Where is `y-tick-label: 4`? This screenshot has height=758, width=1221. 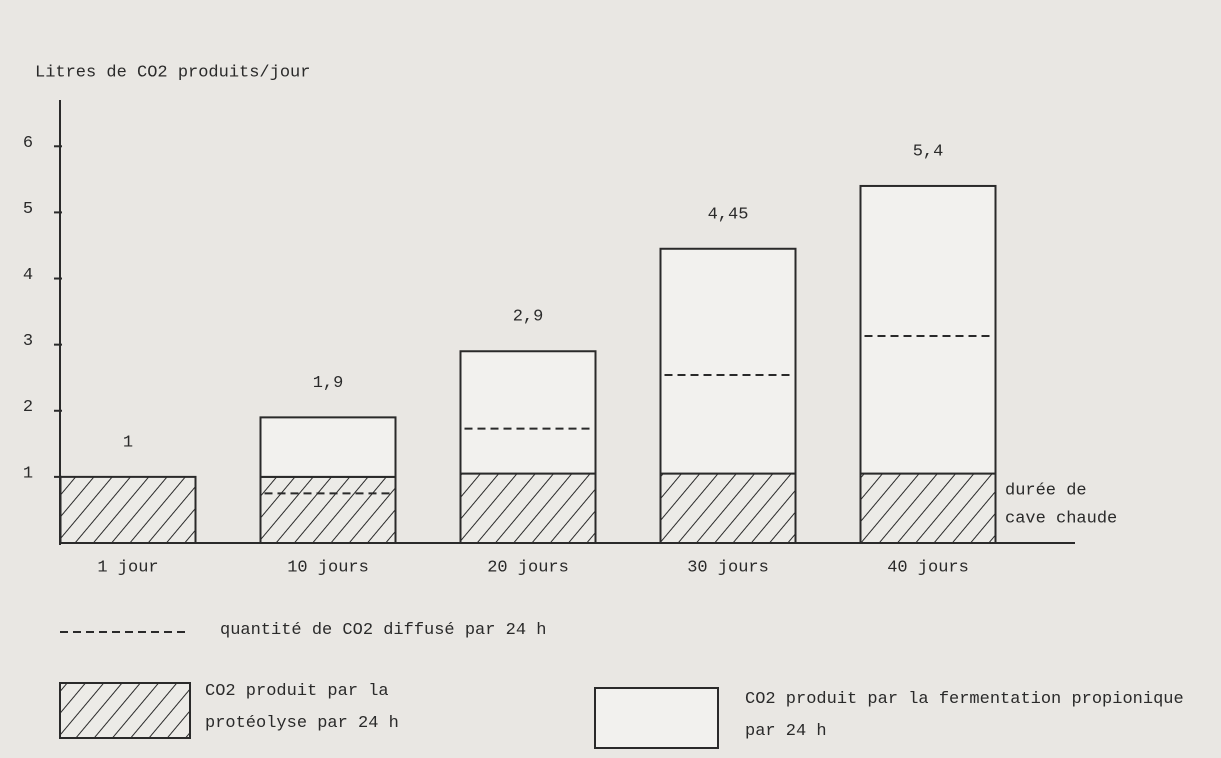
y-tick-label: 4 is located at coordinates (28, 275).